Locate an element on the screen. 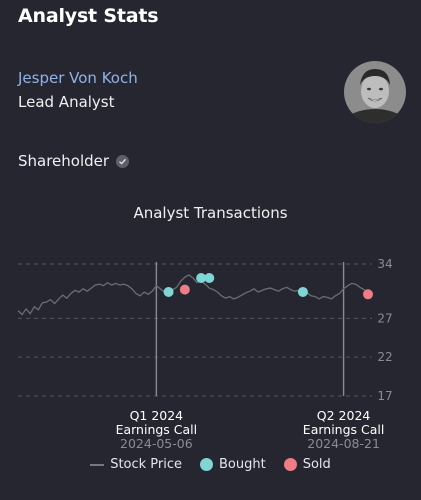 The width and height of the screenshot is (421, 500). event-marker-q2: Q2 2024 Earnings Call 2024-08-21 is located at coordinates (344, 430).